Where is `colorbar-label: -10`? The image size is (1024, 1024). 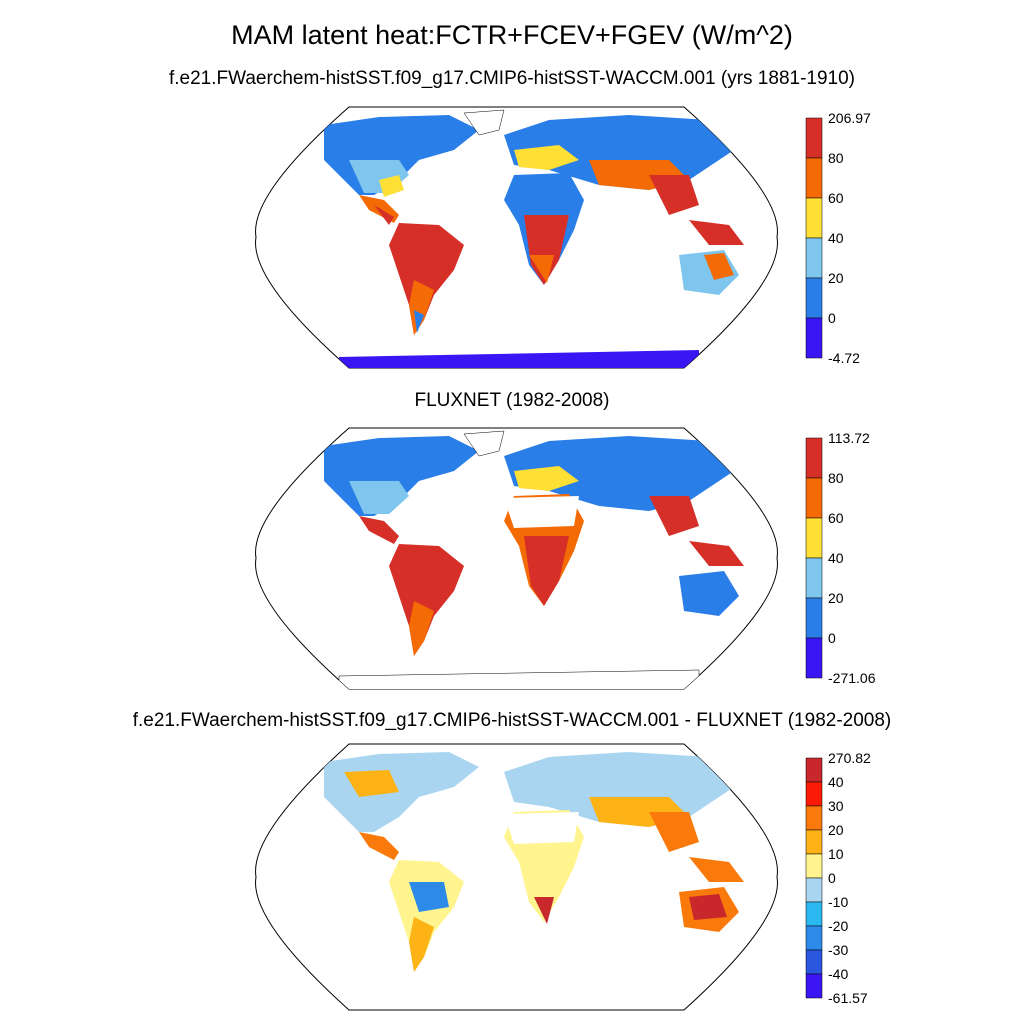
colorbar-label: -10 is located at coordinates (838, 902).